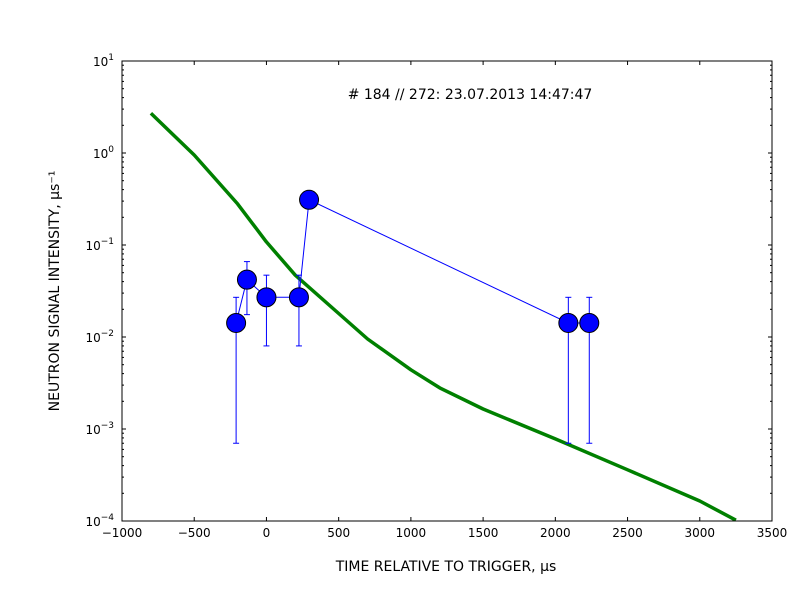  I want to click on data-series-line, so click(412, 261).